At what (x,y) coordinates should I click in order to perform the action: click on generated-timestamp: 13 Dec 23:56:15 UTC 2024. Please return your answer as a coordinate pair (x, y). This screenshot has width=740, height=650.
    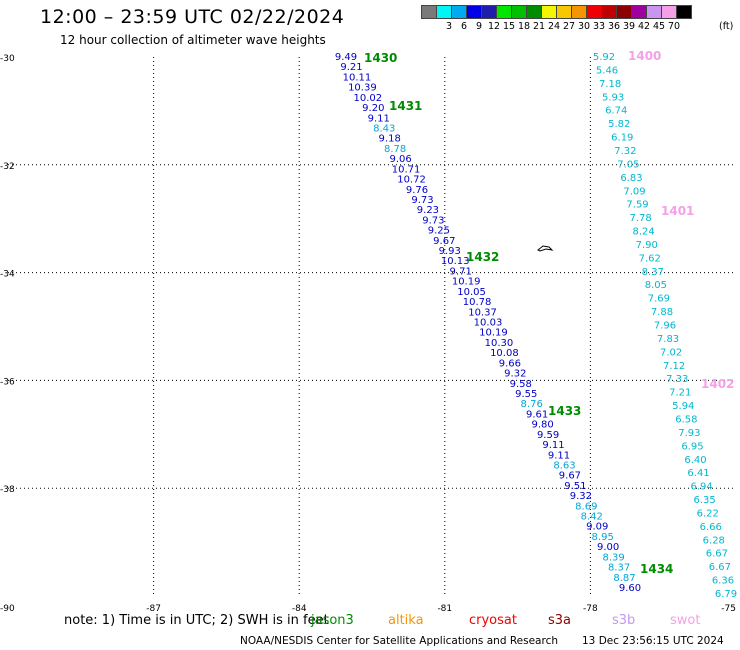
    Looking at the image, I should click on (653, 641).